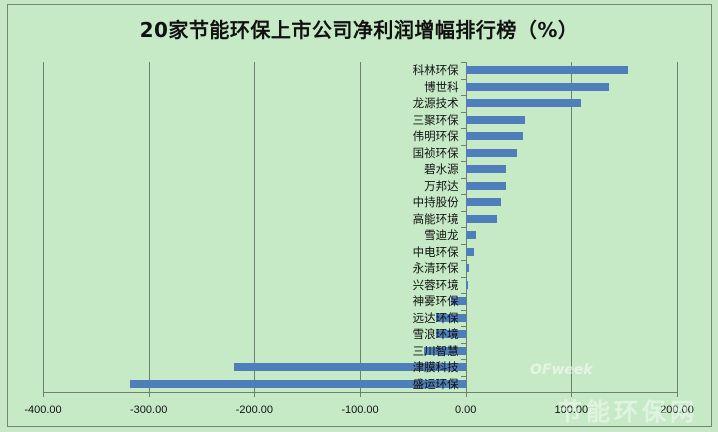  Describe the element at coordinates (435, 152) in the screenshot. I see `category-label: 国祯环保` at that location.